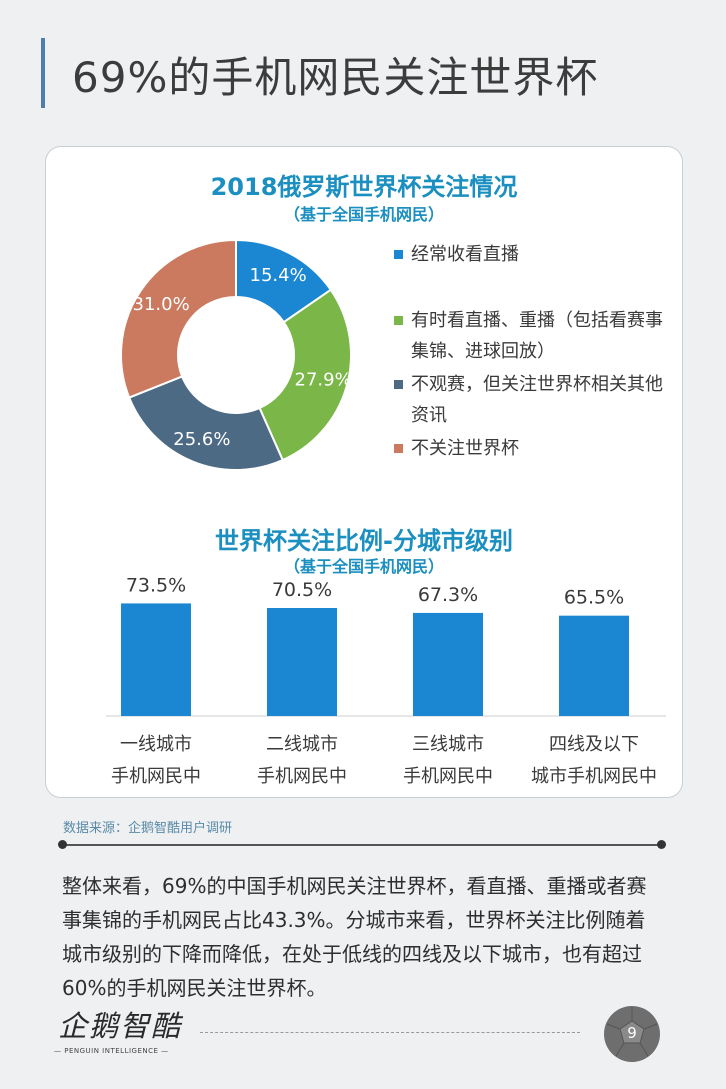 The height and width of the screenshot is (1089, 726). I want to click on legend-item-0: 经常收看直播, so click(529, 254).